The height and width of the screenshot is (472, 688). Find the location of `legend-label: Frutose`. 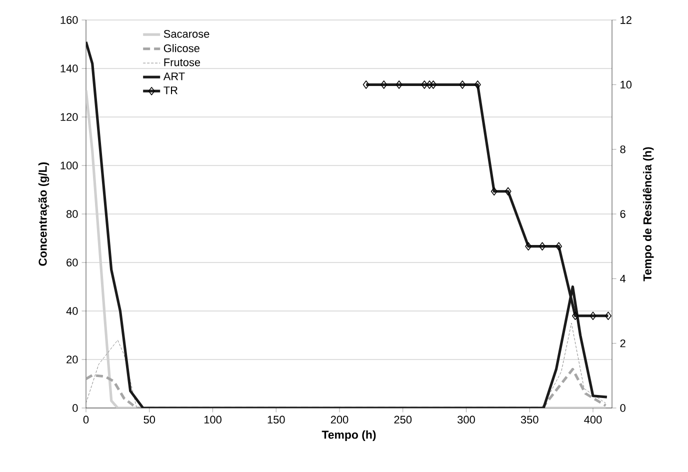

legend-label: Frutose is located at coordinates (182, 62).